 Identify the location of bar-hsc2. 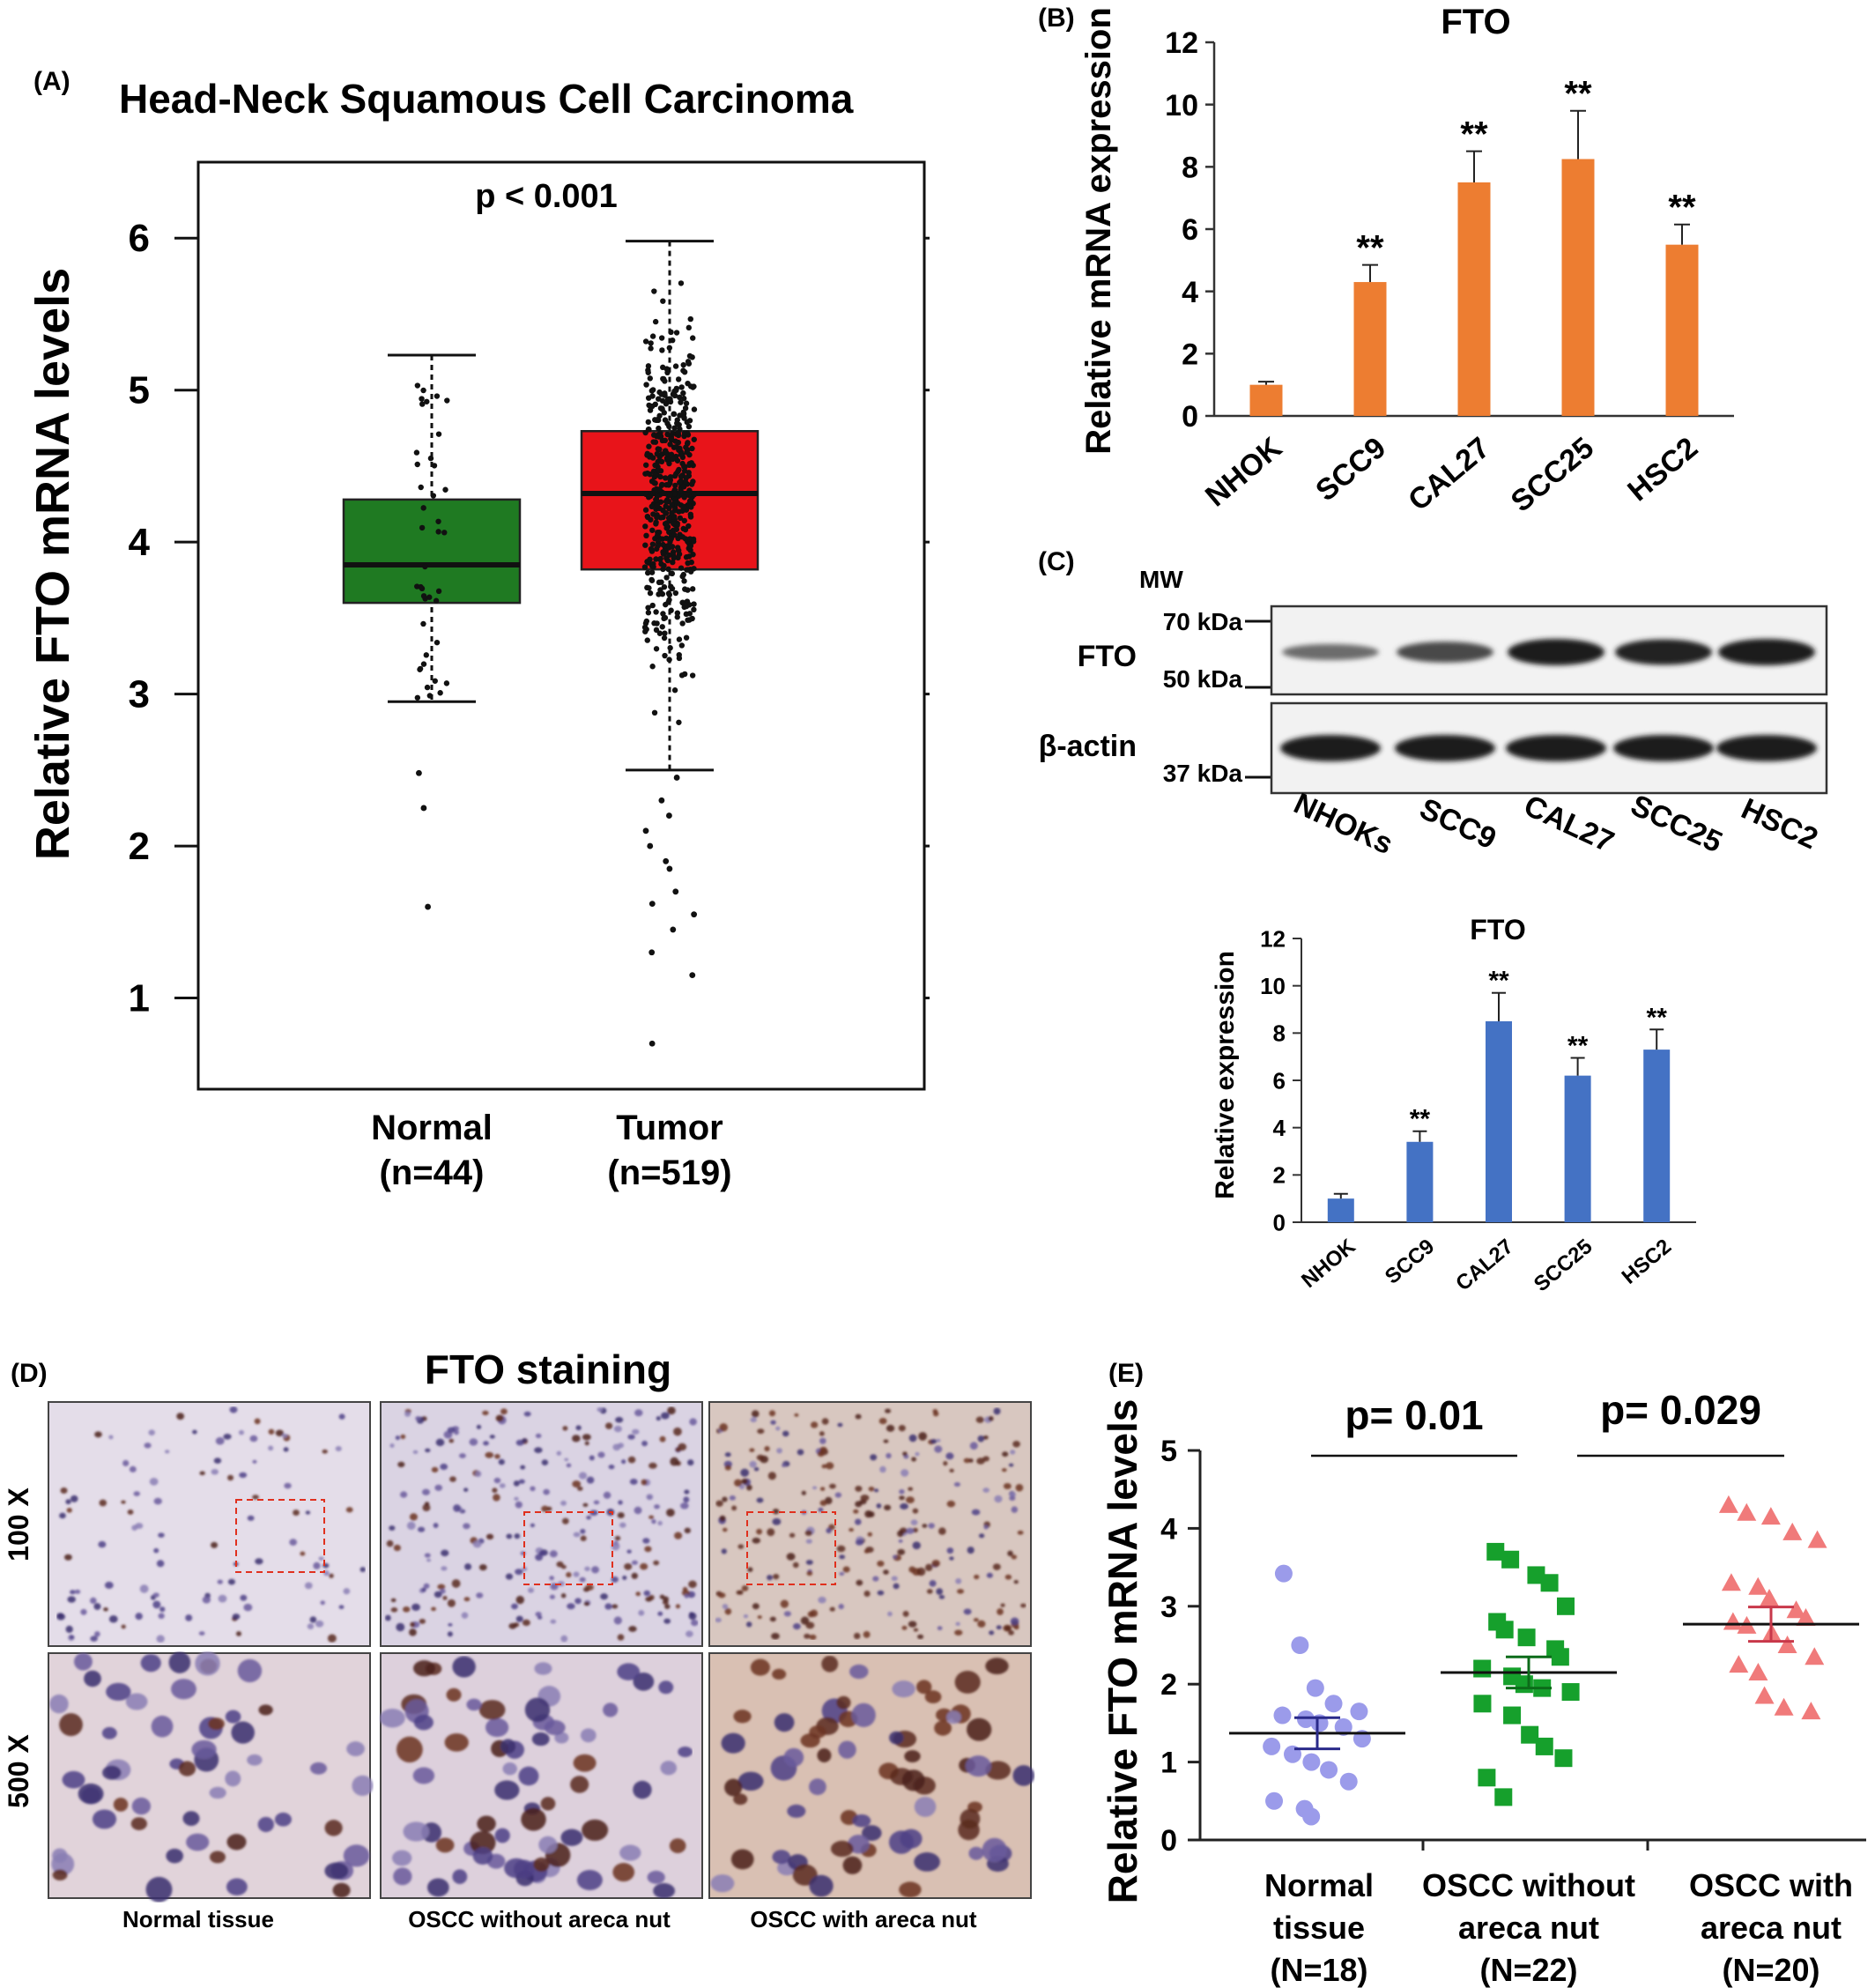
(1657, 1136).